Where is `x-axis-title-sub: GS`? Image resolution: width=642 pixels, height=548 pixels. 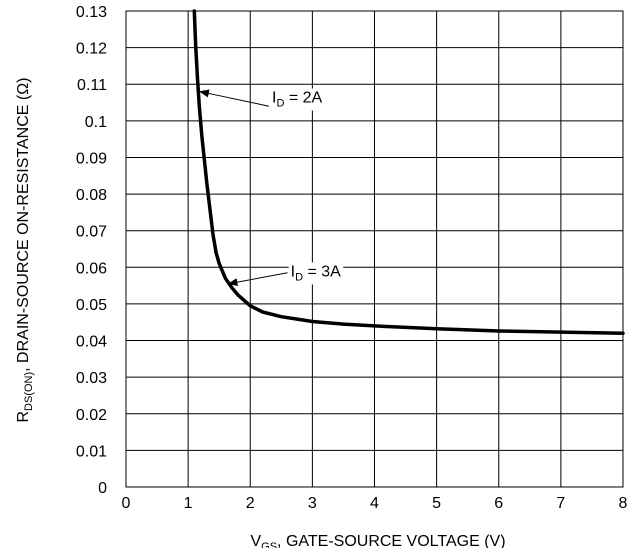
x-axis-title-sub: GS is located at coordinates (269, 544).